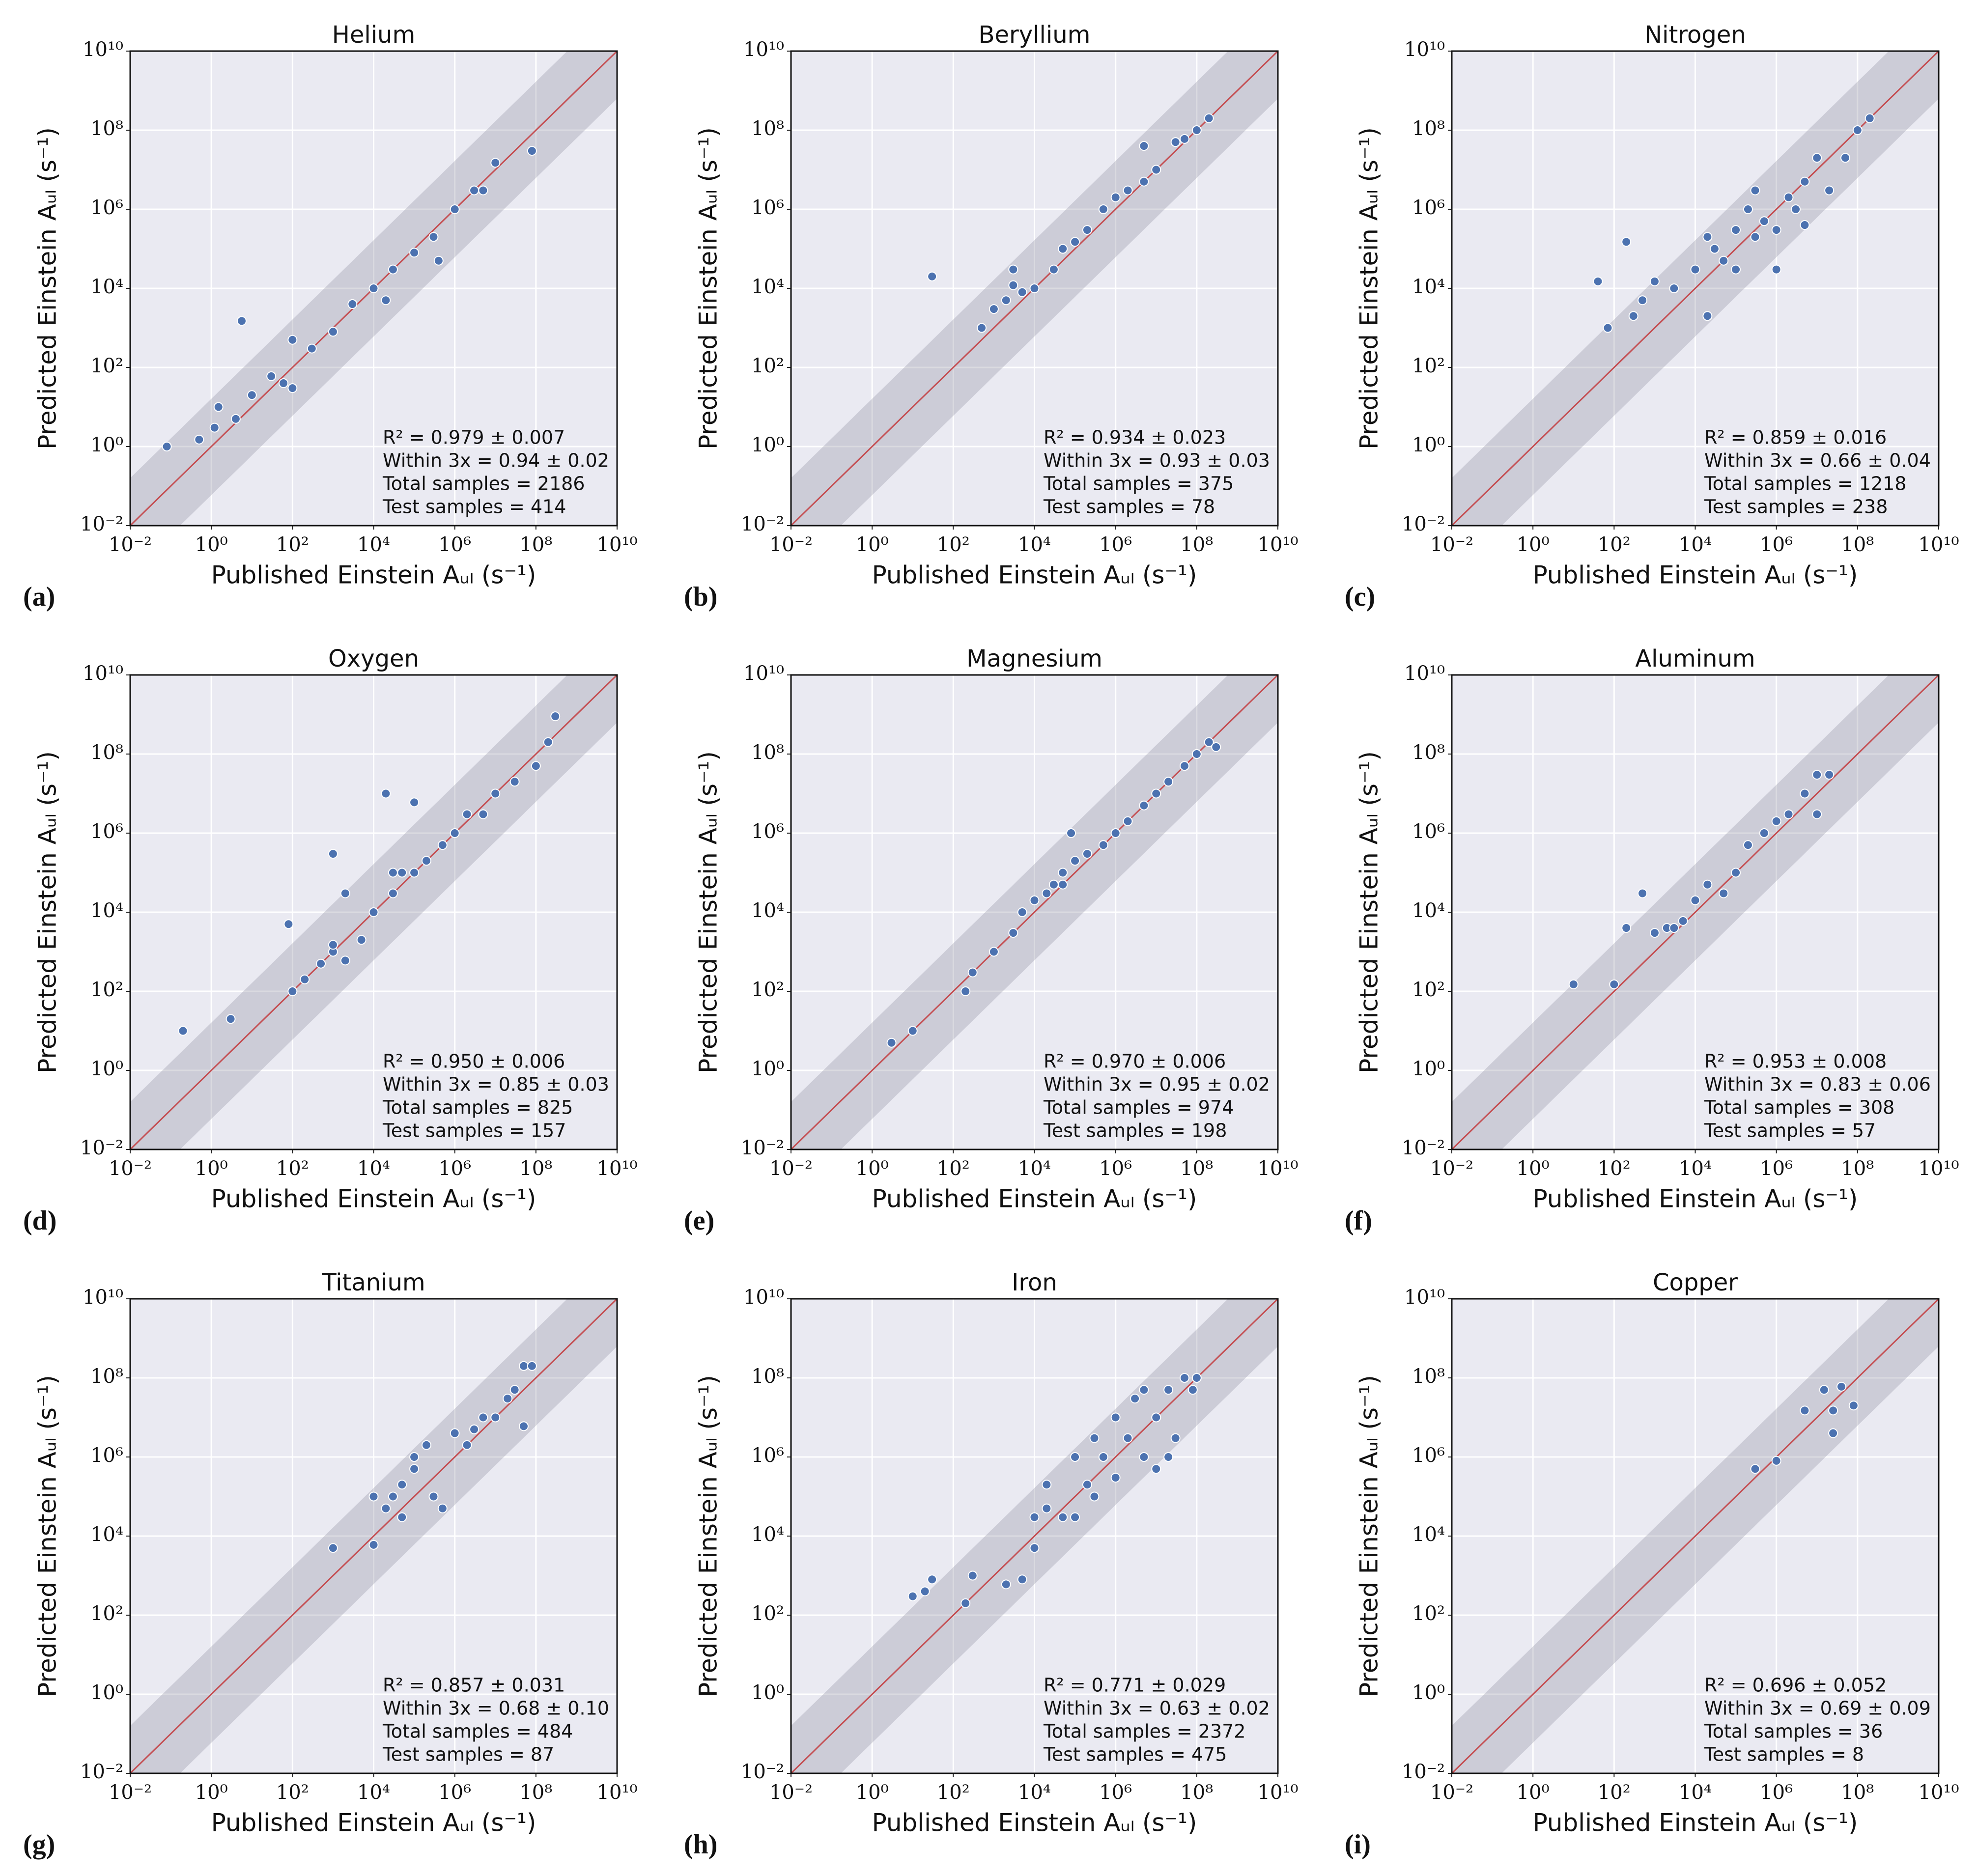  I want to click on annotation: Test samples = 198, so click(1135, 1131).